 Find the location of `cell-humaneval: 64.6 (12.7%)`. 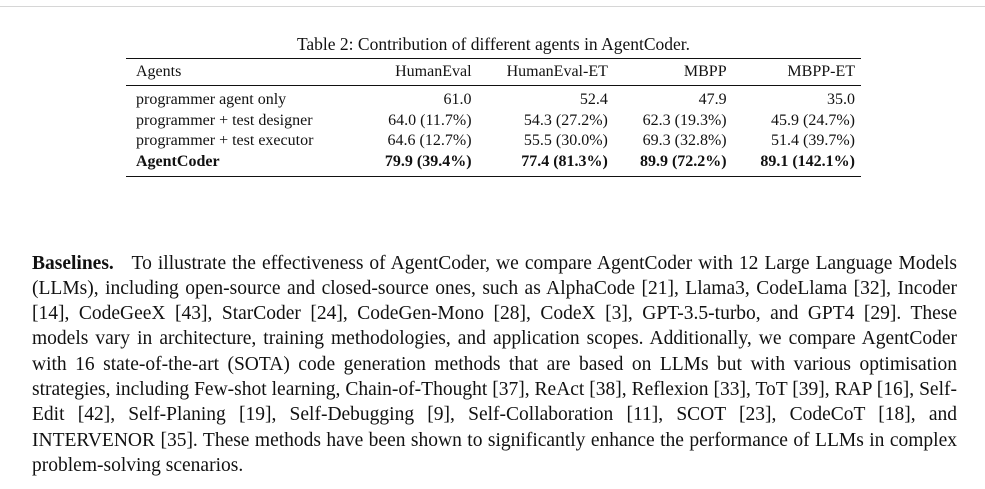

cell-humaneval: 64.6 (12.7%) is located at coordinates (429, 141).